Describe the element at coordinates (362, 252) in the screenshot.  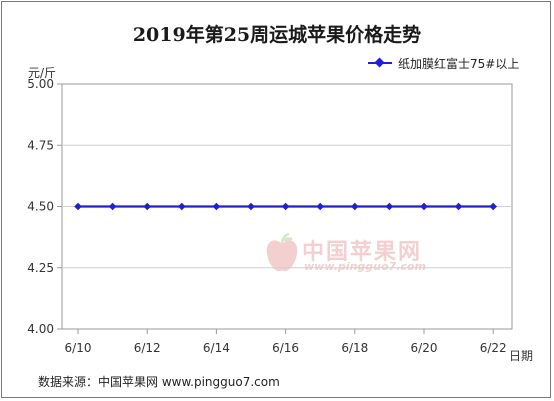
I see `watermark-site-name: 中国苹果网` at that location.